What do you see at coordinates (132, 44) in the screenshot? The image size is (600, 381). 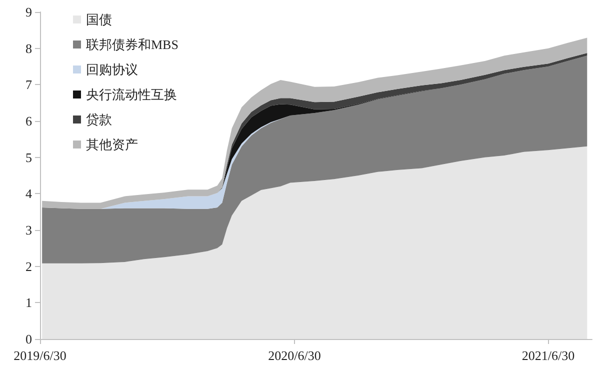 I see `legend-label: 联邦债券和MBS` at bounding box center [132, 44].